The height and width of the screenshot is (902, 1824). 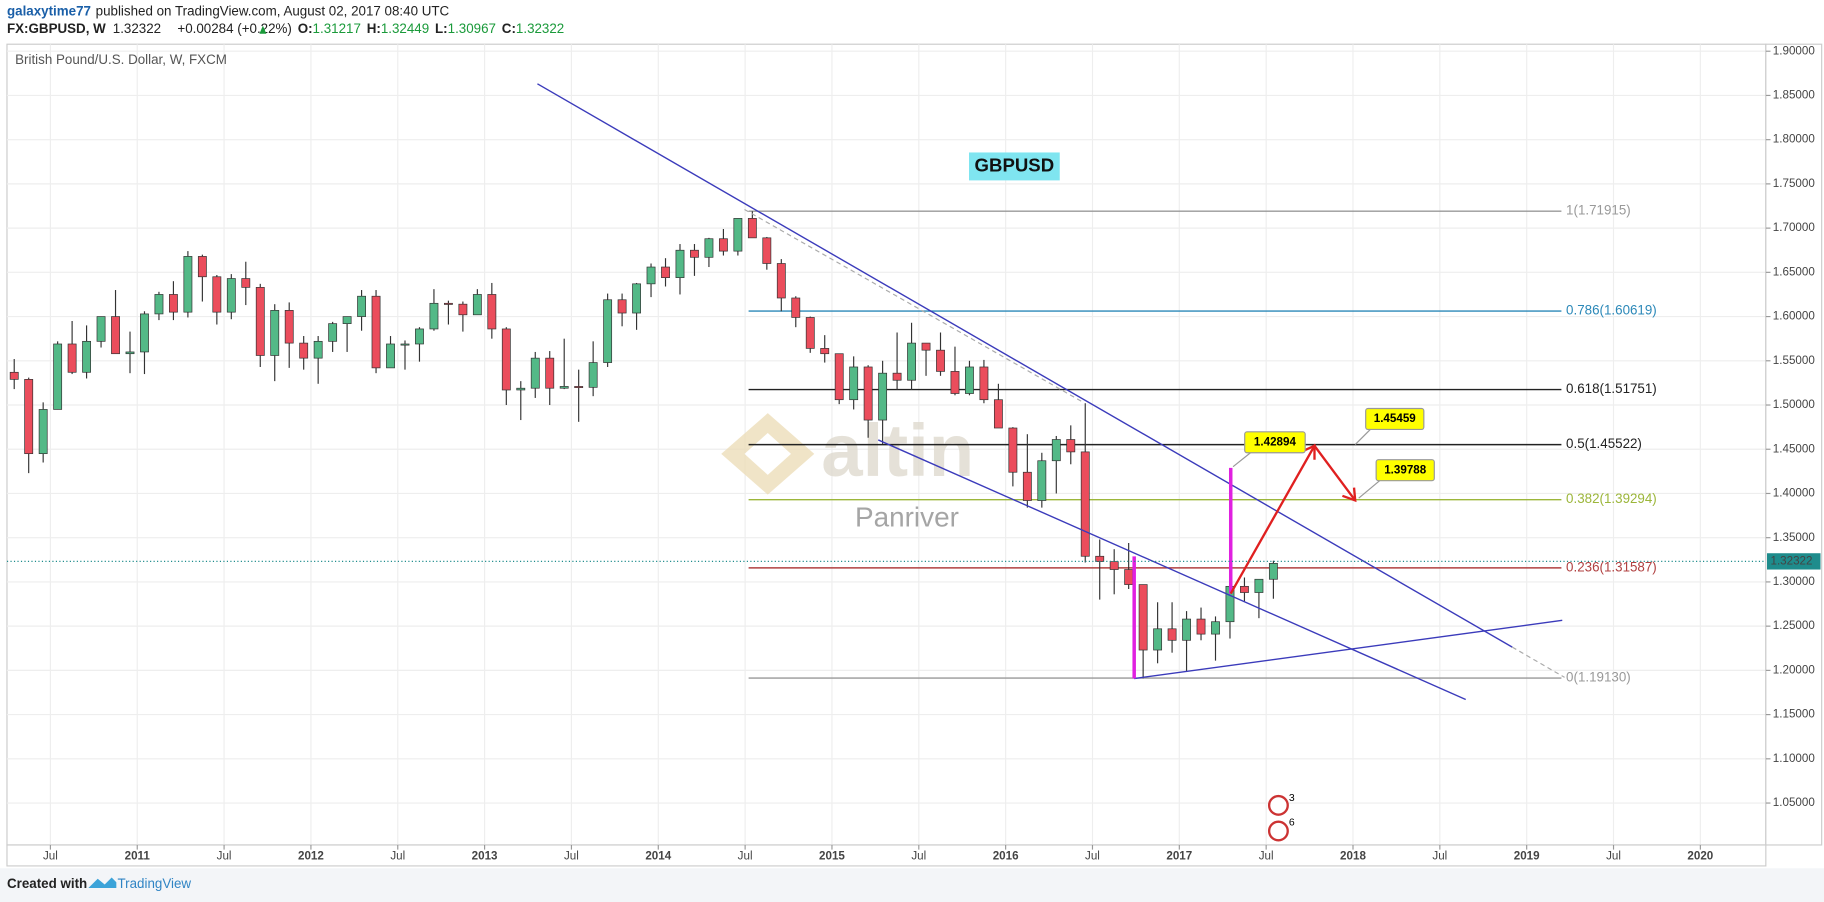 I want to click on y-tick-label: 1.25000, so click(x=1794, y=625).